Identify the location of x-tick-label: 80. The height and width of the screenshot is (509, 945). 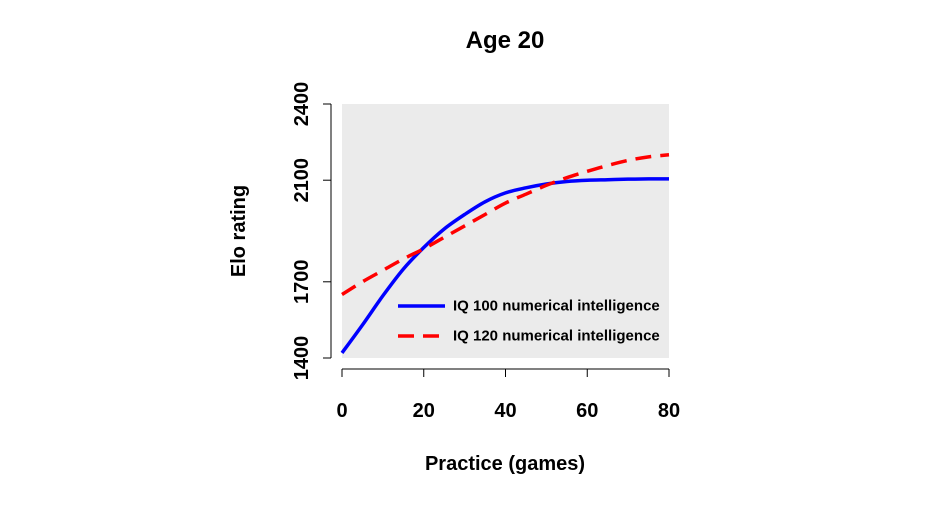
(669, 411).